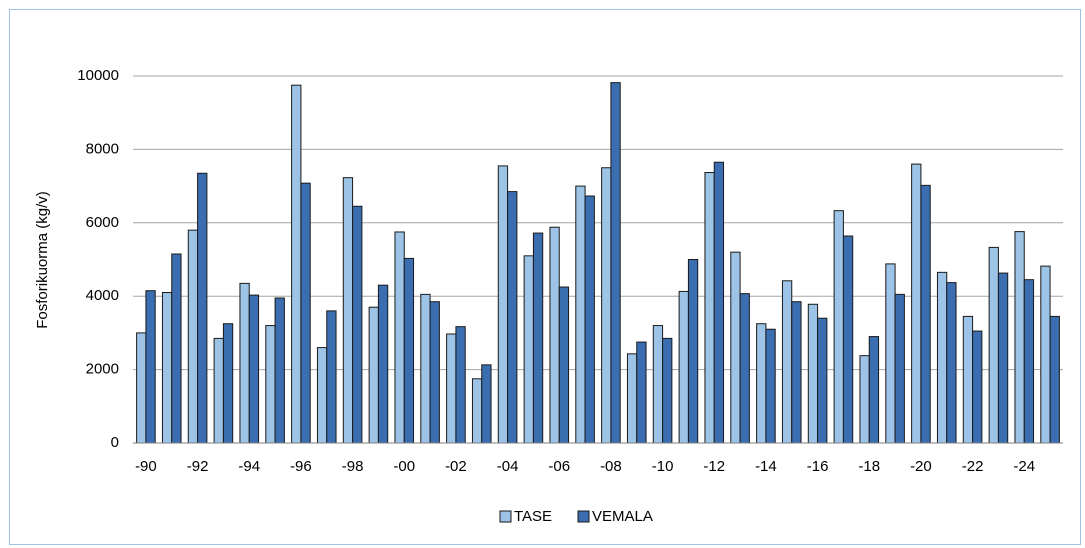 The width and height of the screenshot is (1085, 548). I want to click on x-tick-label: -20, so click(921, 466).